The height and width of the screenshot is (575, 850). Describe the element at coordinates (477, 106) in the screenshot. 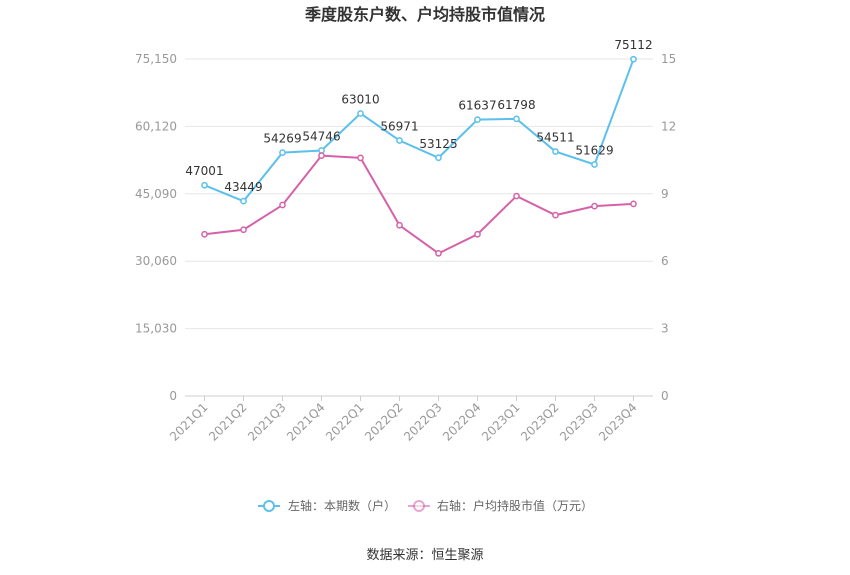

I see `data-label: 61637` at that location.